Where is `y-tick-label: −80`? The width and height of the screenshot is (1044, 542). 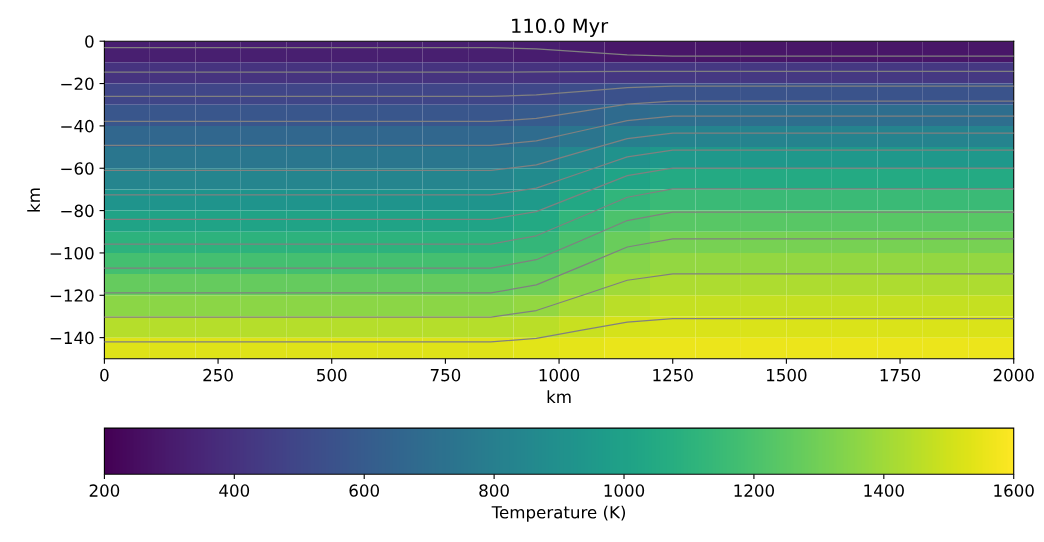
y-tick-label: −80 is located at coordinates (77, 211).